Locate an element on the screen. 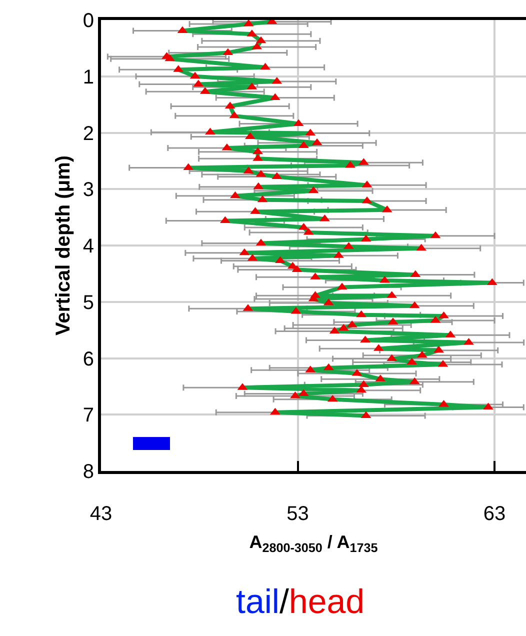 The width and height of the screenshot is (526, 636). y-tick-label: 4 is located at coordinates (88, 247).